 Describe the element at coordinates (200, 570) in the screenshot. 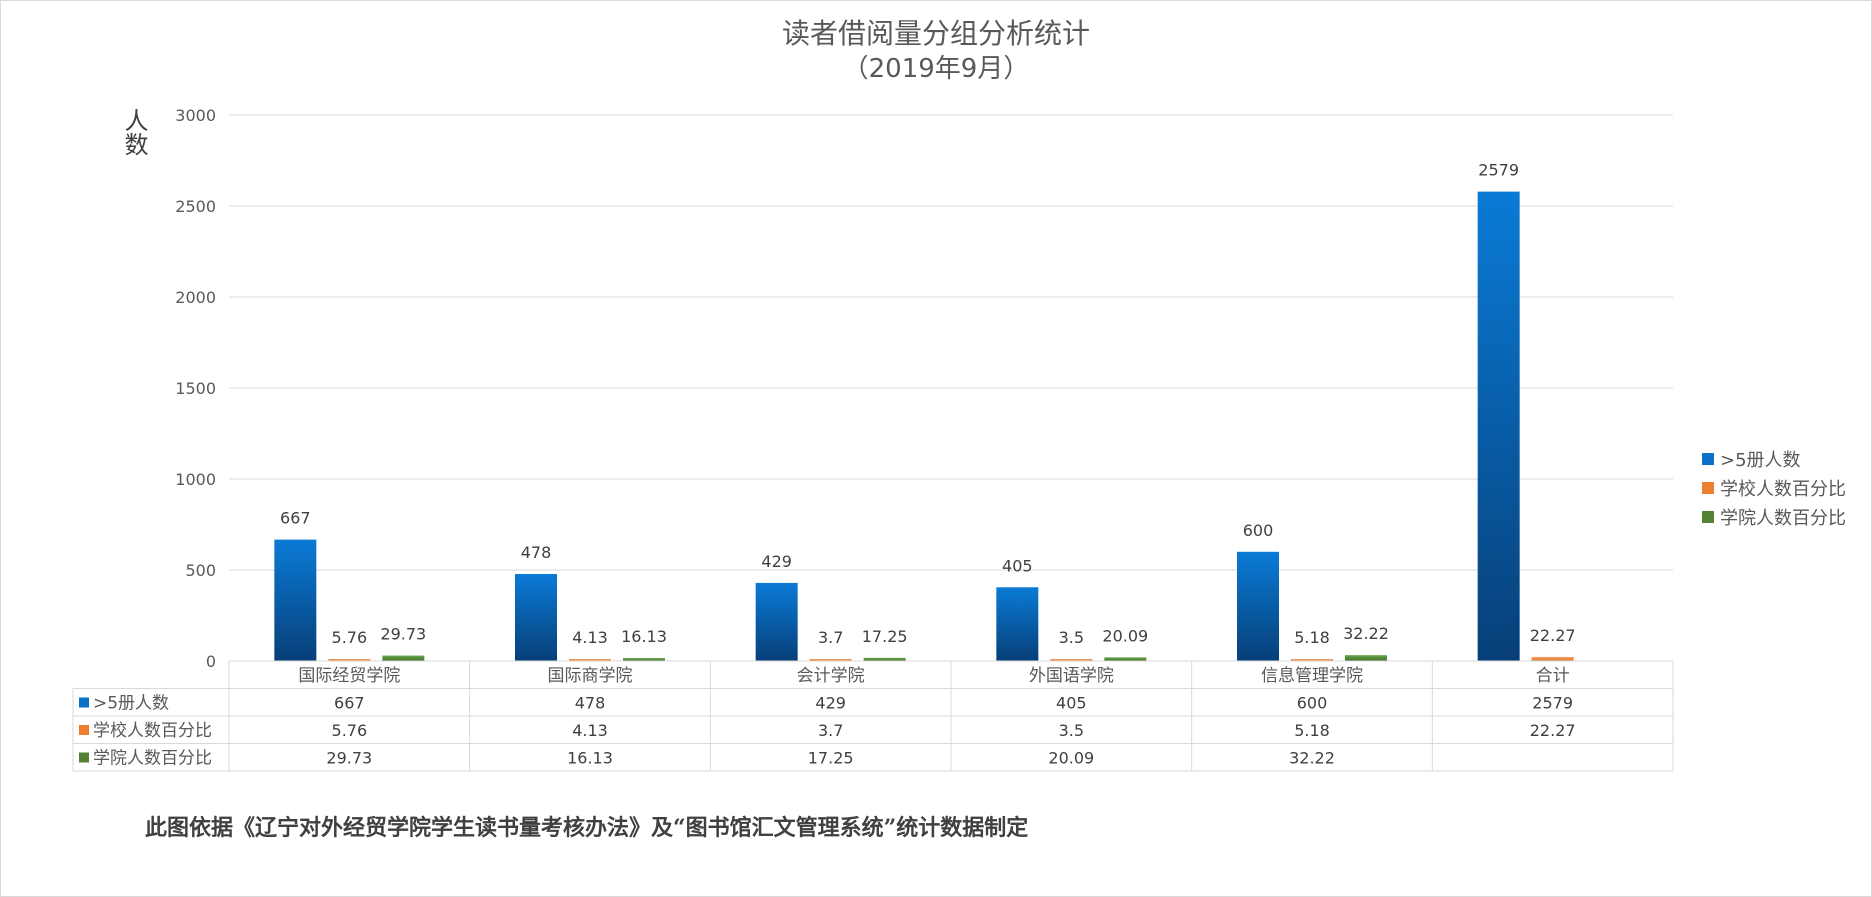

I see `y-tick-label: 500` at that location.